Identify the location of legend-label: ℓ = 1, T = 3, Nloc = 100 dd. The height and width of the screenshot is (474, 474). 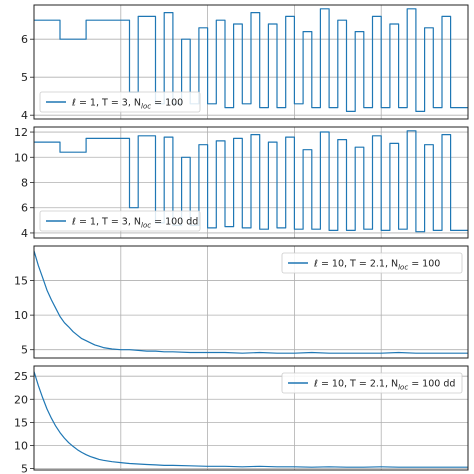
(135, 223).